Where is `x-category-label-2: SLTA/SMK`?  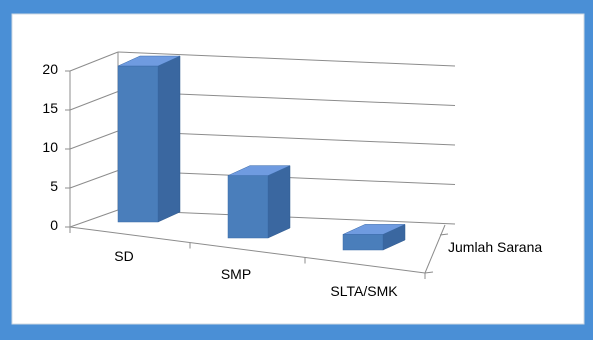
x-category-label-2: SLTA/SMK is located at coordinates (364, 291).